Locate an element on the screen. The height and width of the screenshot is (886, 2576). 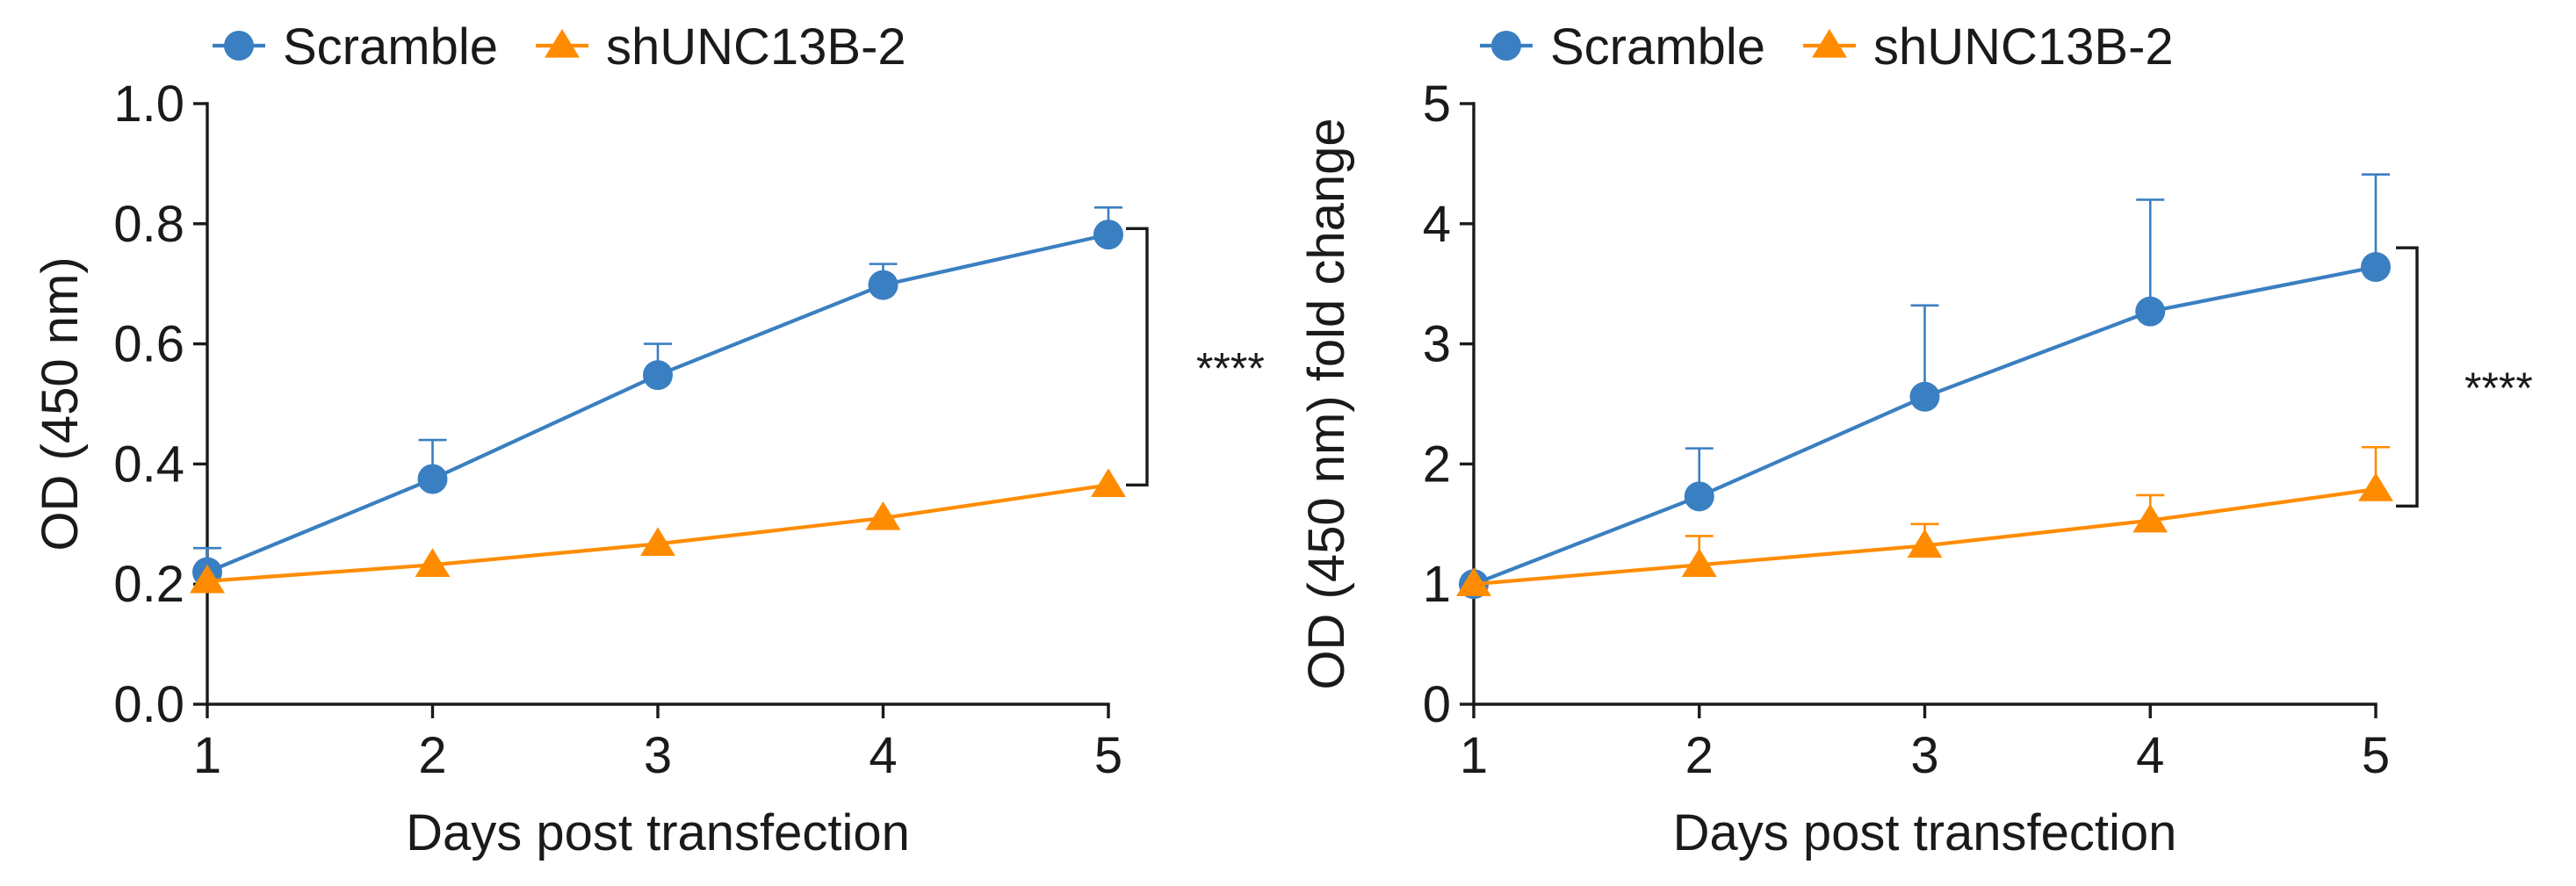
y-tick-label: 1.0 is located at coordinates (148, 104).